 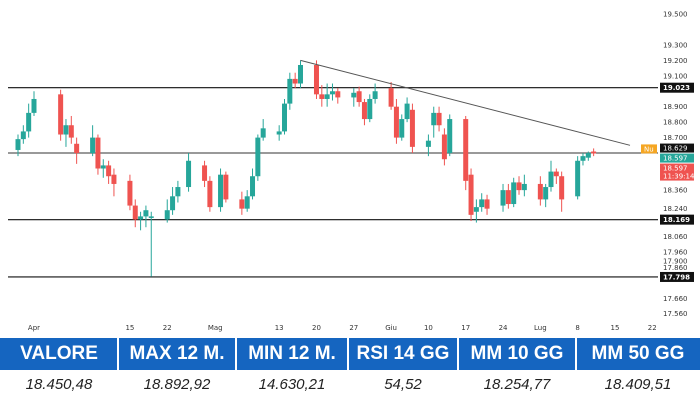 What do you see at coordinates (675, 107) in the screenshot?
I see `y-tick-label: 18.900` at bounding box center [675, 107].